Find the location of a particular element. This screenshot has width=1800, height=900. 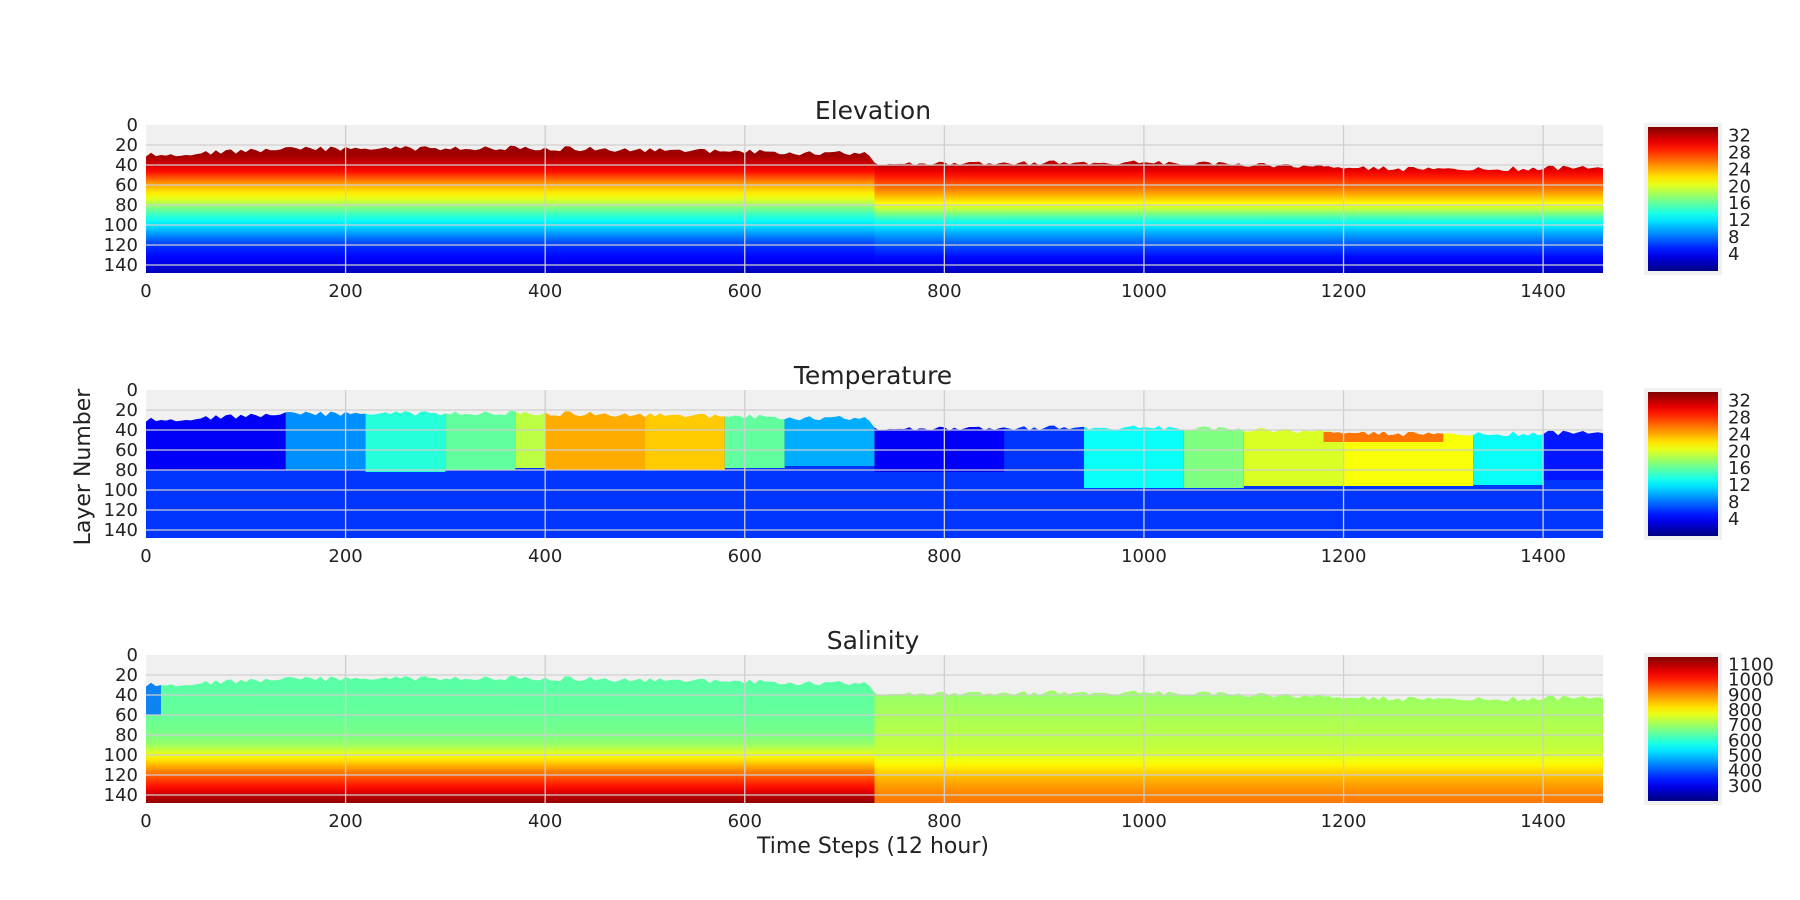

x-axis-label: Time Steps (12 hour) is located at coordinates (872, 846).